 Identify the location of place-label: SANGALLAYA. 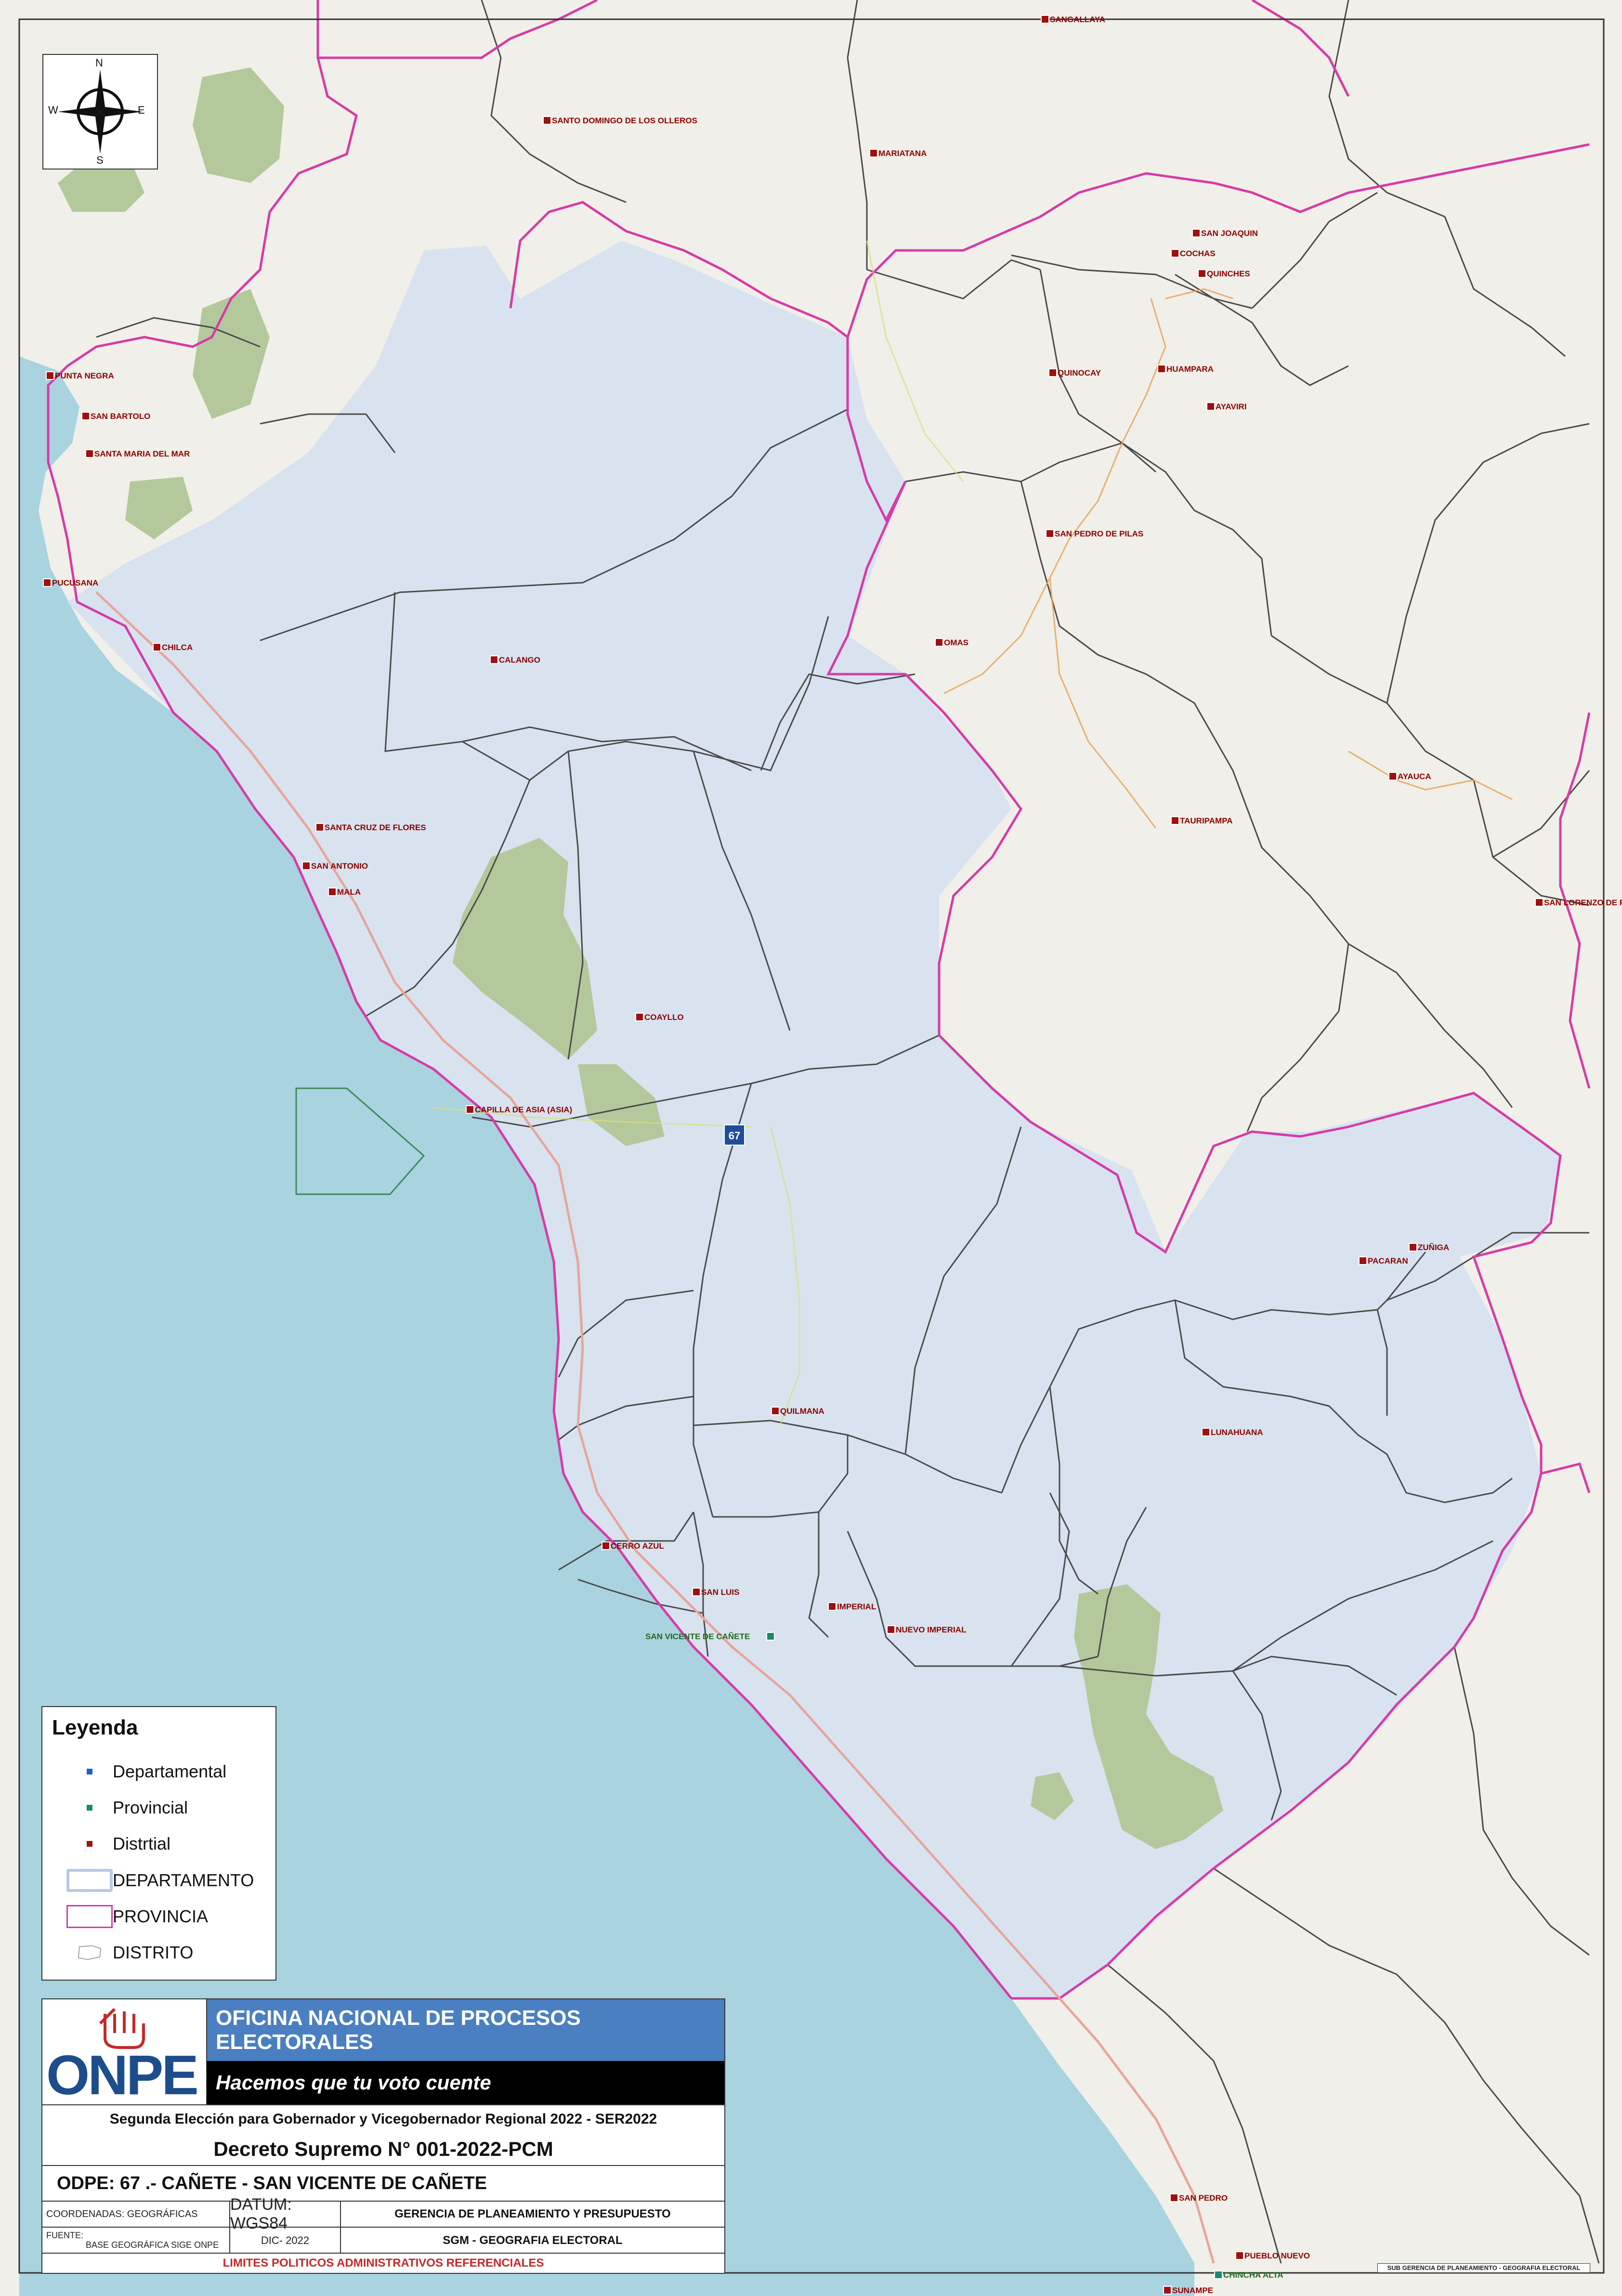
(1077, 19).